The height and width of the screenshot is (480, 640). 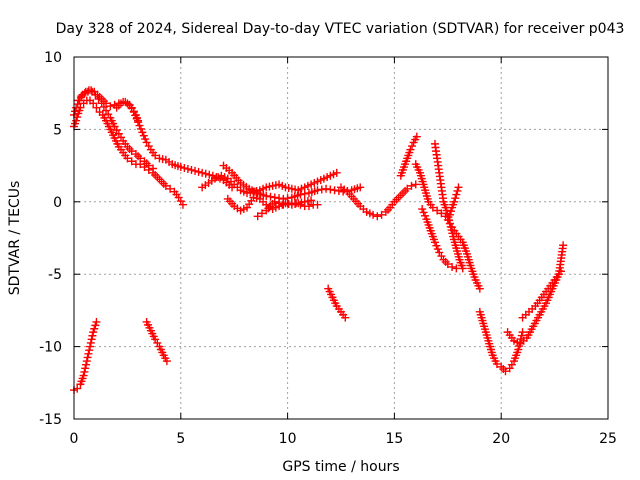 I want to click on y-tick-labels: 10 5 0 -5 -10 -15, so click(x=50, y=239).